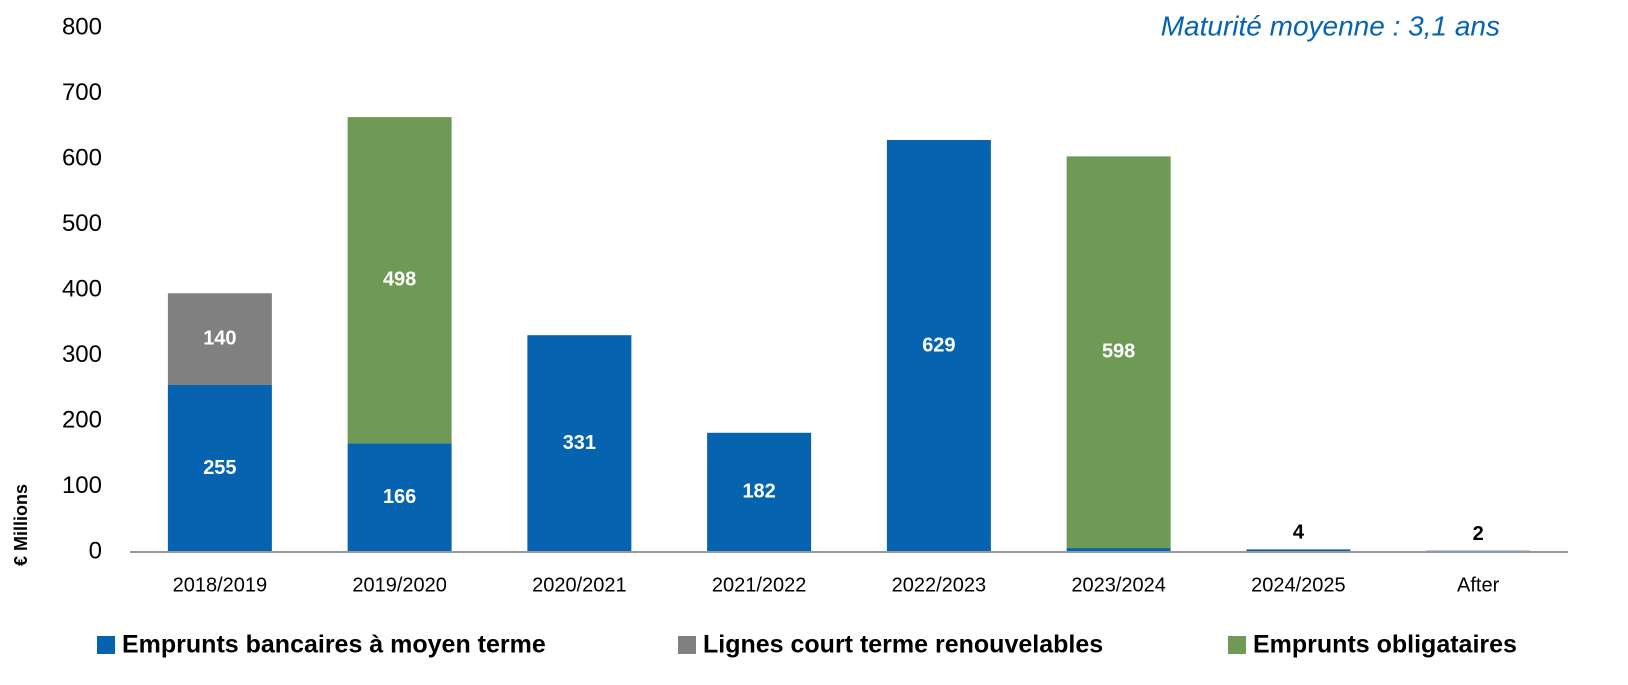 The height and width of the screenshot is (685, 1628). What do you see at coordinates (1118, 585) in the screenshot?
I see `x-tick-label: 2023/2024` at bounding box center [1118, 585].